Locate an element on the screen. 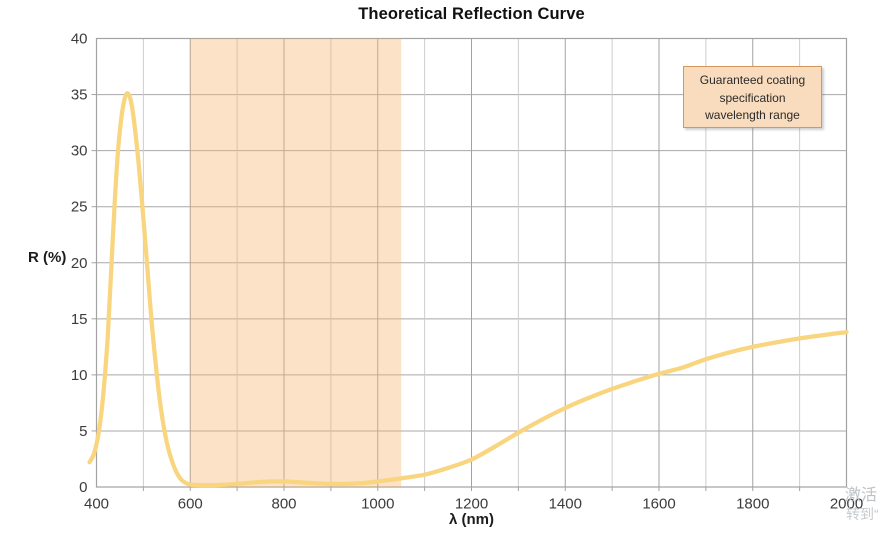 The width and height of the screenshot is (883, 544). y-tick-label: 25 is located at coordinates (79, 207).